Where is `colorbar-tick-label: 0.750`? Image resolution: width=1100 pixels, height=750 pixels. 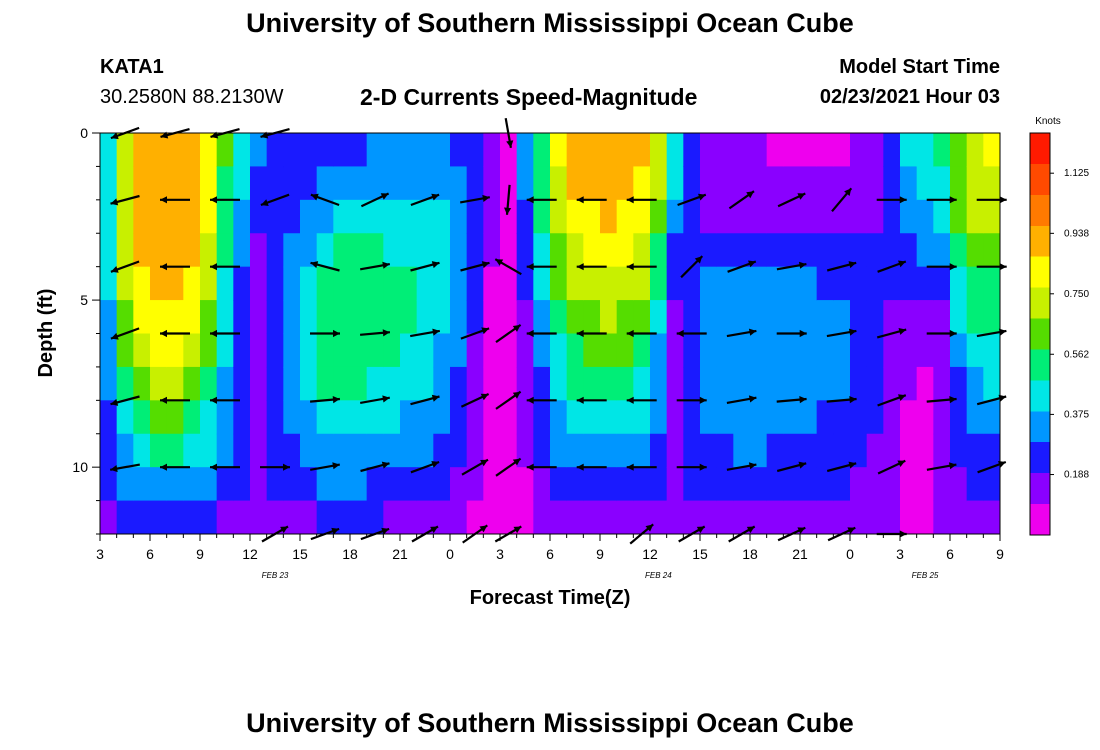
colorbar-tick-label: 0.750 is located at coordinates (1076, 294).